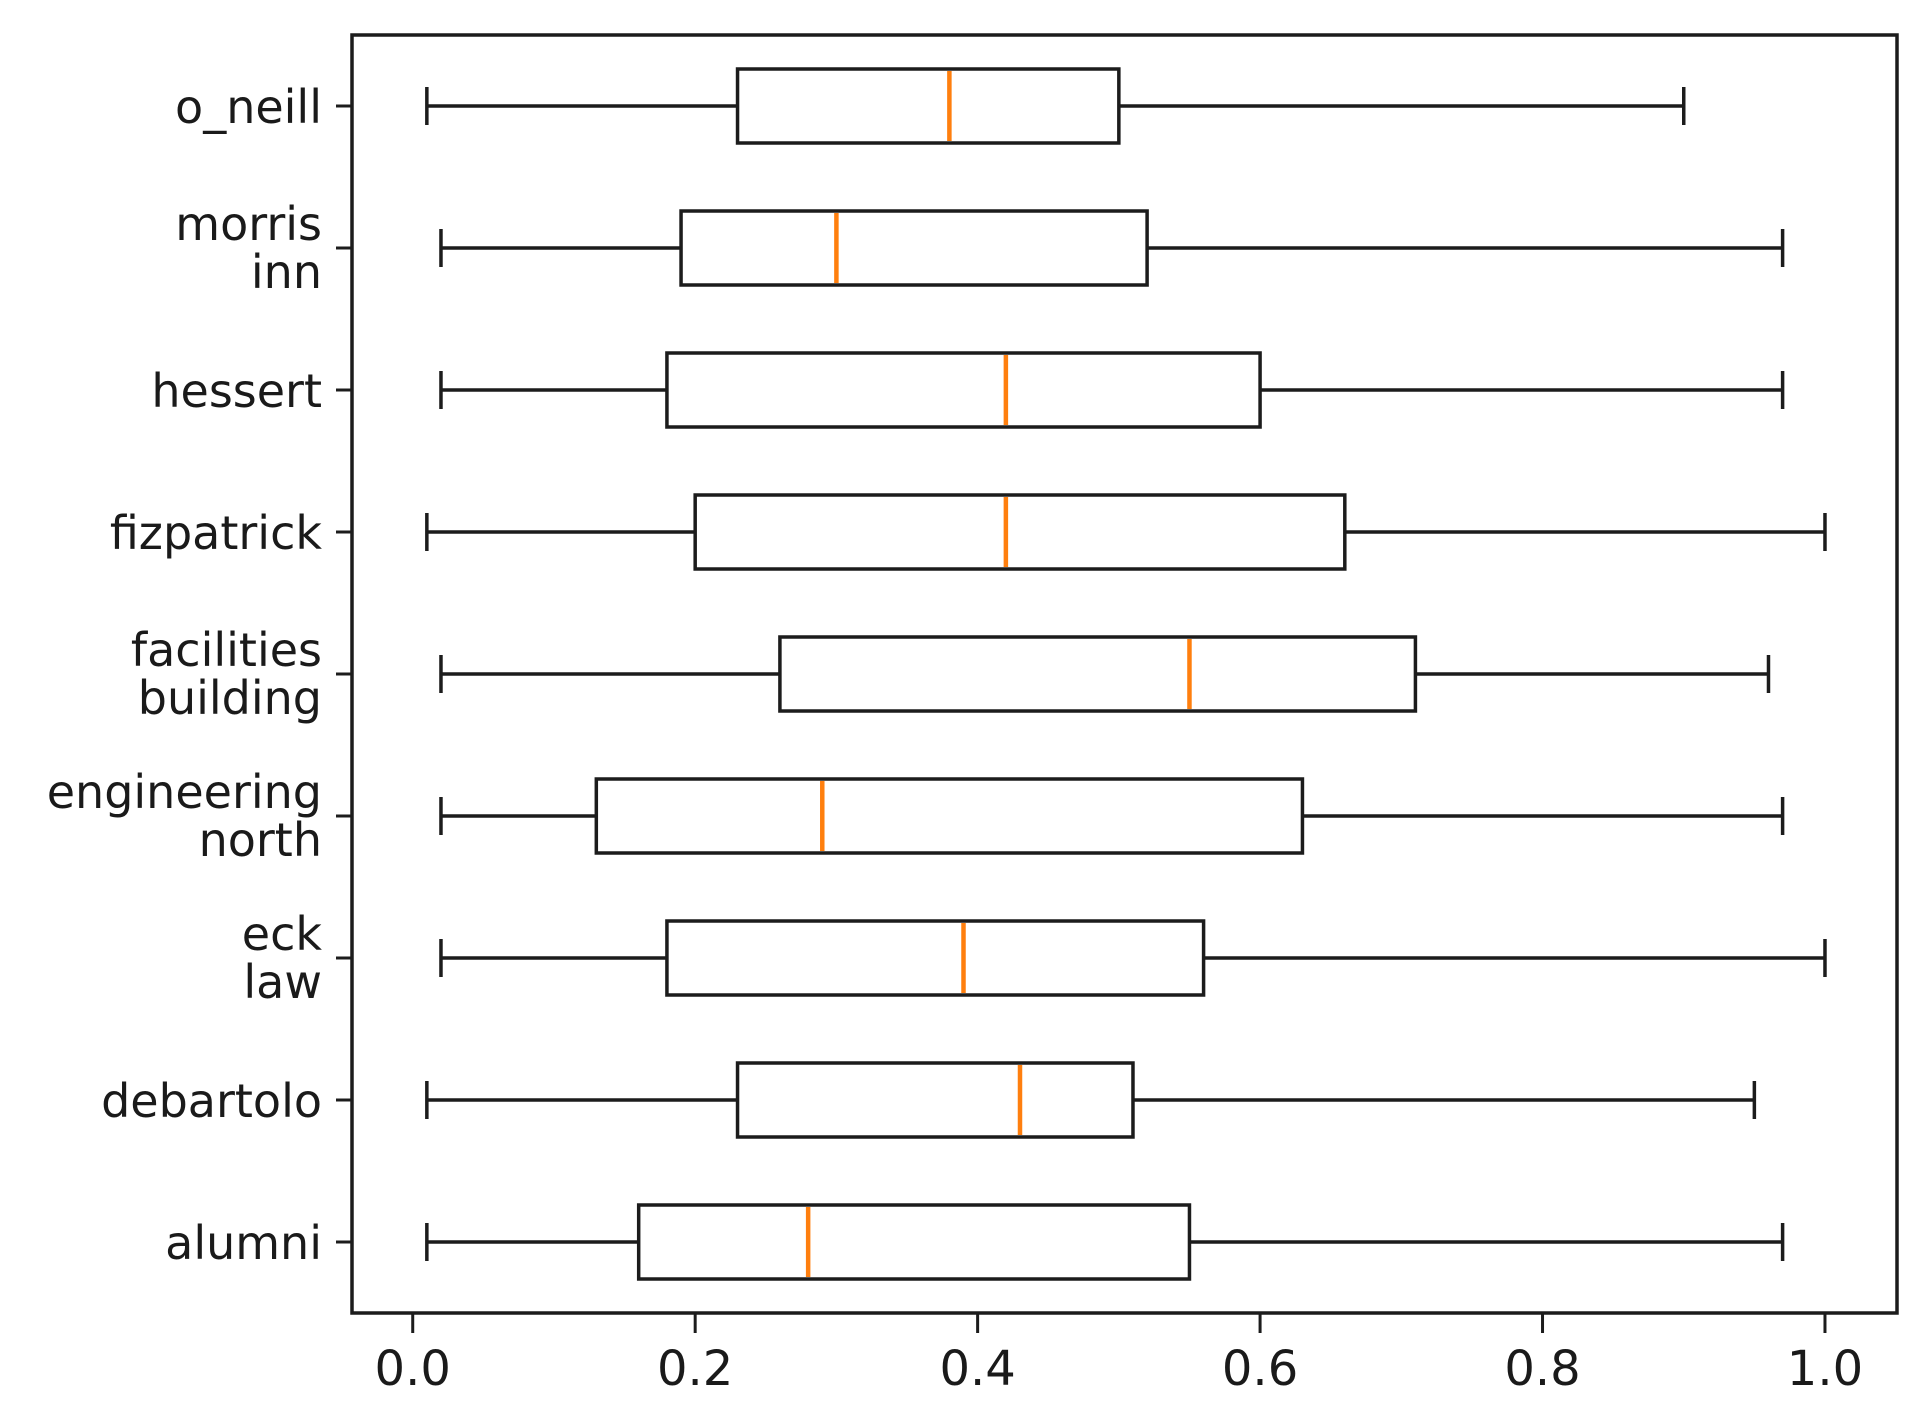 The height and width of the screenshot is (1413, 1931). I want to click on boxplot-row-o_neill: o_neill, so click(930, 106).